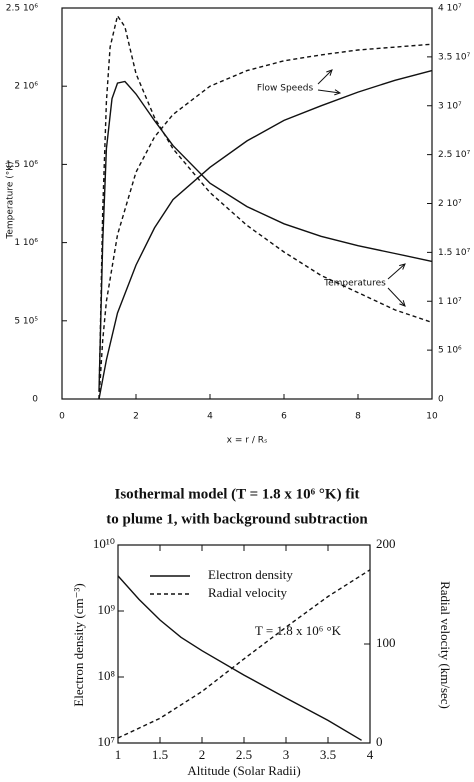  Describe the element at coordinates (26, 243) in the screenshot. I see `y-tick-label: 1 10⁶` at that location.